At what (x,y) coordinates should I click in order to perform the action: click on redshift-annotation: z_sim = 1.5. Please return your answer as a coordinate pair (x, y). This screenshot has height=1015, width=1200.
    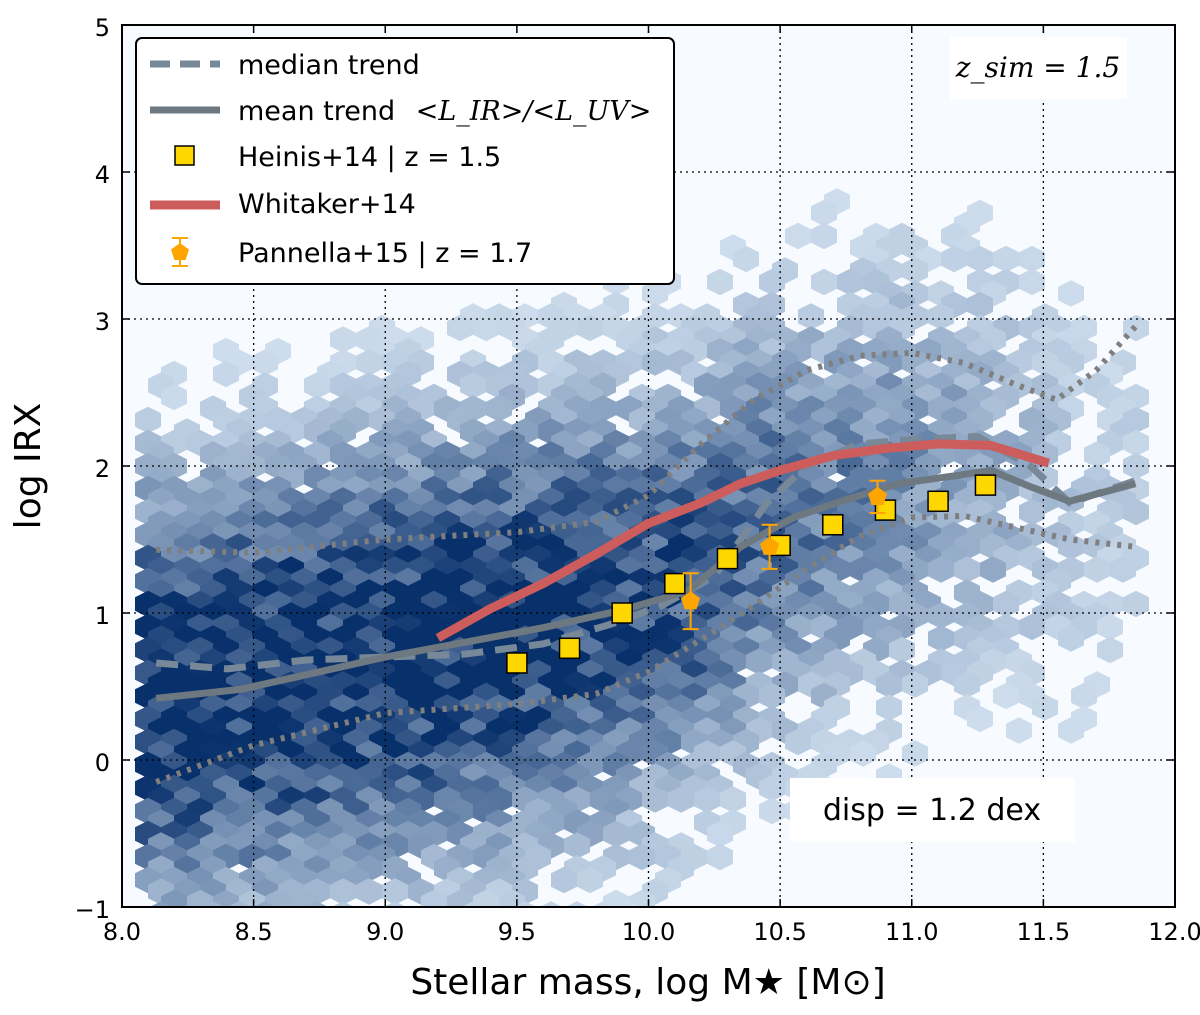
    Looking at the image, I should click on (1038, 68).